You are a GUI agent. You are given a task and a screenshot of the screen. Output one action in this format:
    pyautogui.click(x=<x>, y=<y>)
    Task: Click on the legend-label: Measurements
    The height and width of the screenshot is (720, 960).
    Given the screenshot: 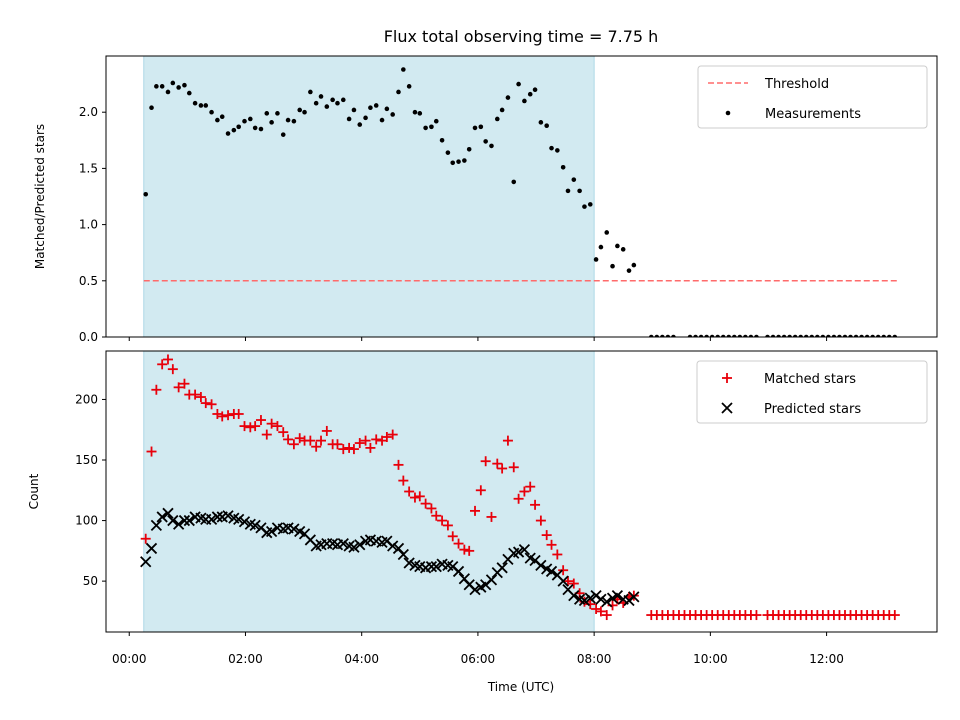 What is the action you would take?
    pyautogui.click(x=813, y=114)
    